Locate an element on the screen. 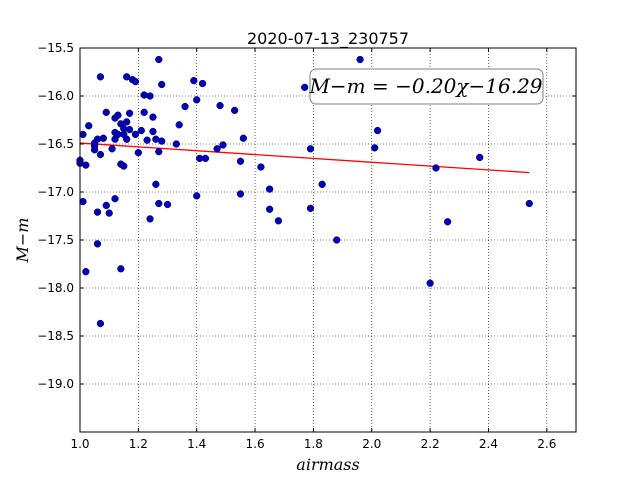  fit-line is located at coordinates (304, 158).